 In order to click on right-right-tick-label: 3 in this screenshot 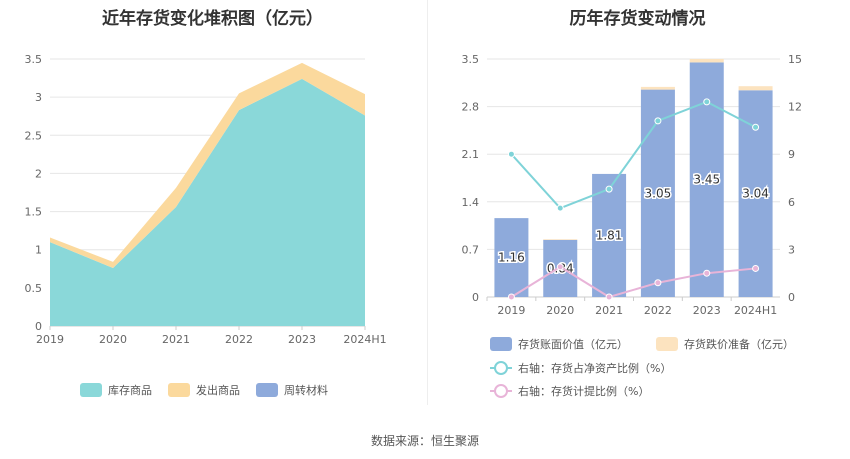, I will do `click(791, 249)`.